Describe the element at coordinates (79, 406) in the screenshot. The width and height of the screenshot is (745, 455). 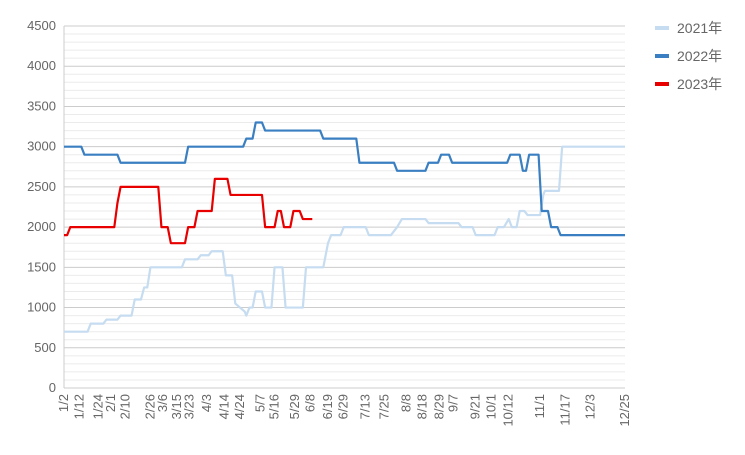
I see `x-tick-label: 1/12` at that location.